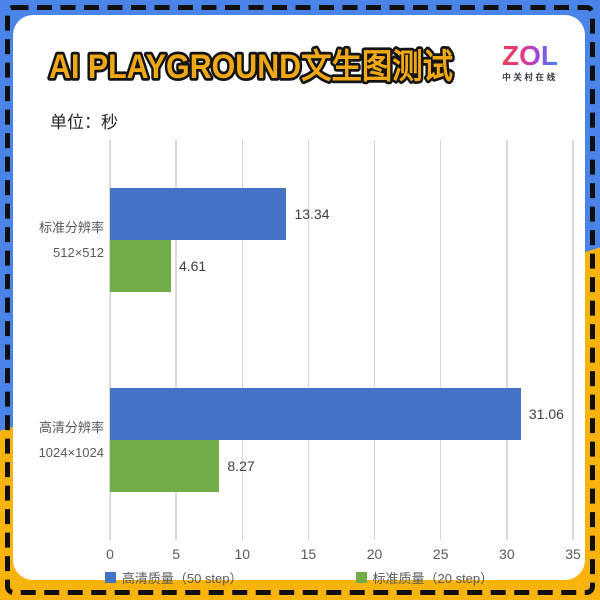 This screenshot has height=600, width=600. What do you see at coordinates (530, 77) in the screenshot?
I see `zol-logo-subtitle: 中关村在线` at bounding box center [530, 77].